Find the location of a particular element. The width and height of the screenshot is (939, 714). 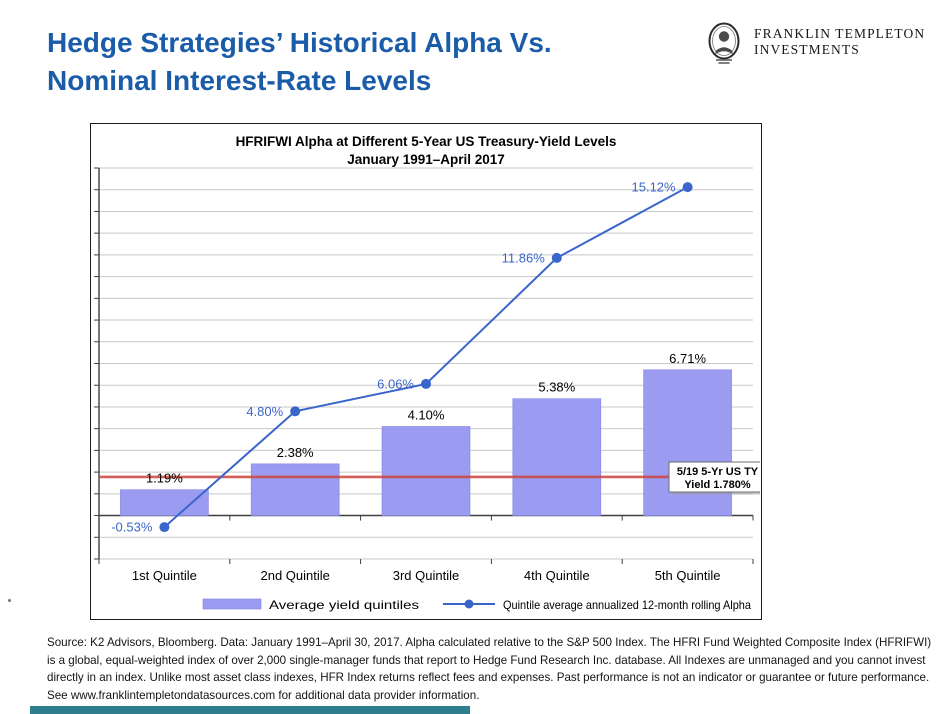

legend-bar-swatch is located at coordinates (232, 604).